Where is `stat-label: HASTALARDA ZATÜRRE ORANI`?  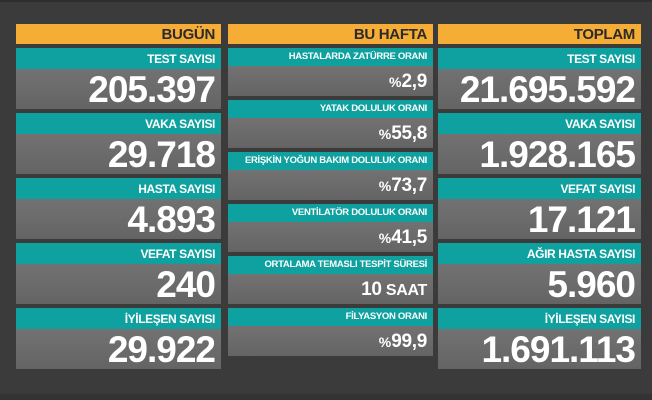 stat-label: HASTALARDA ZATÜRRE ORANI is located at coordinates (330, 57).